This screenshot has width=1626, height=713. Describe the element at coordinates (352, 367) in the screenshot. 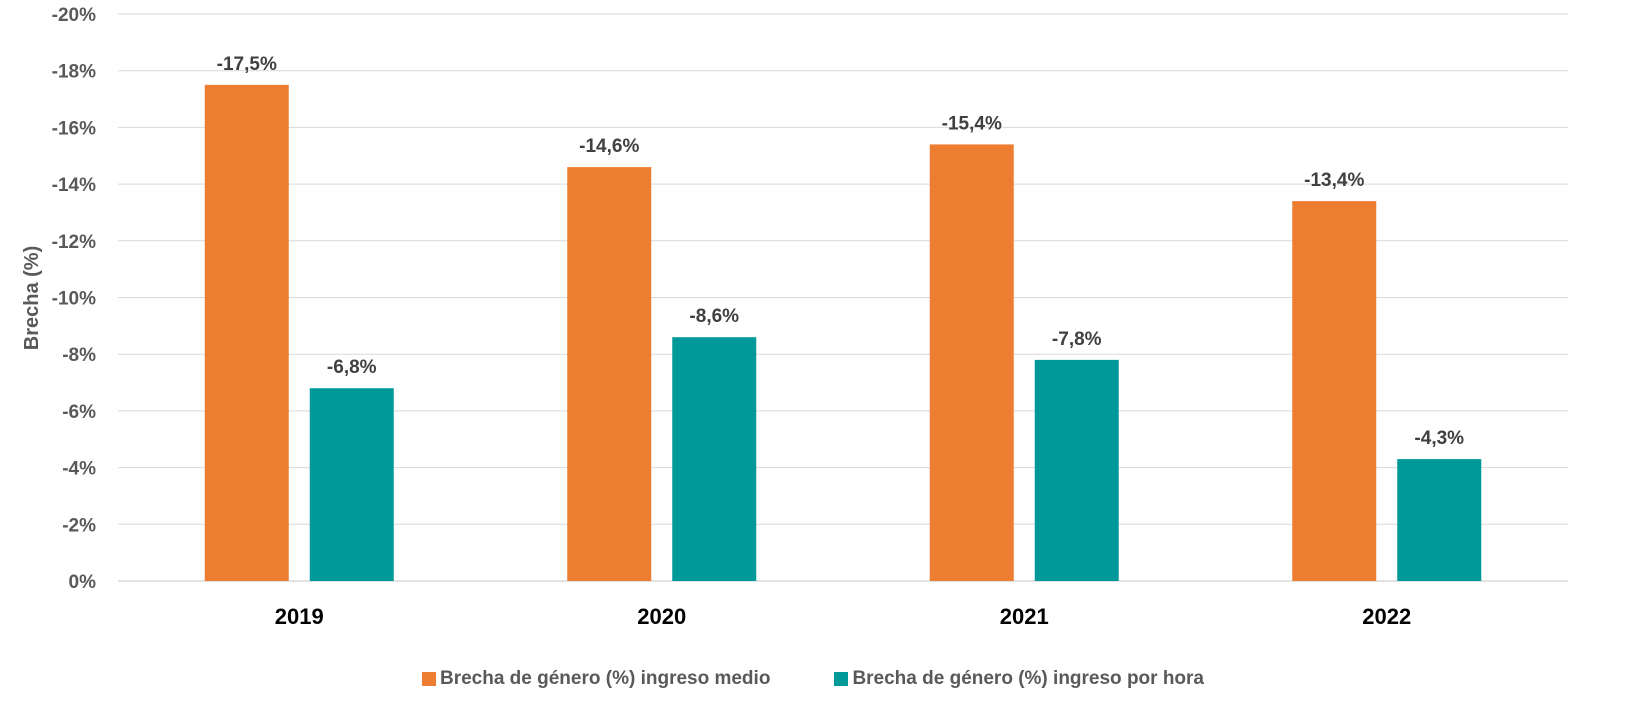

I see `data-label: -6,8%` at that location.